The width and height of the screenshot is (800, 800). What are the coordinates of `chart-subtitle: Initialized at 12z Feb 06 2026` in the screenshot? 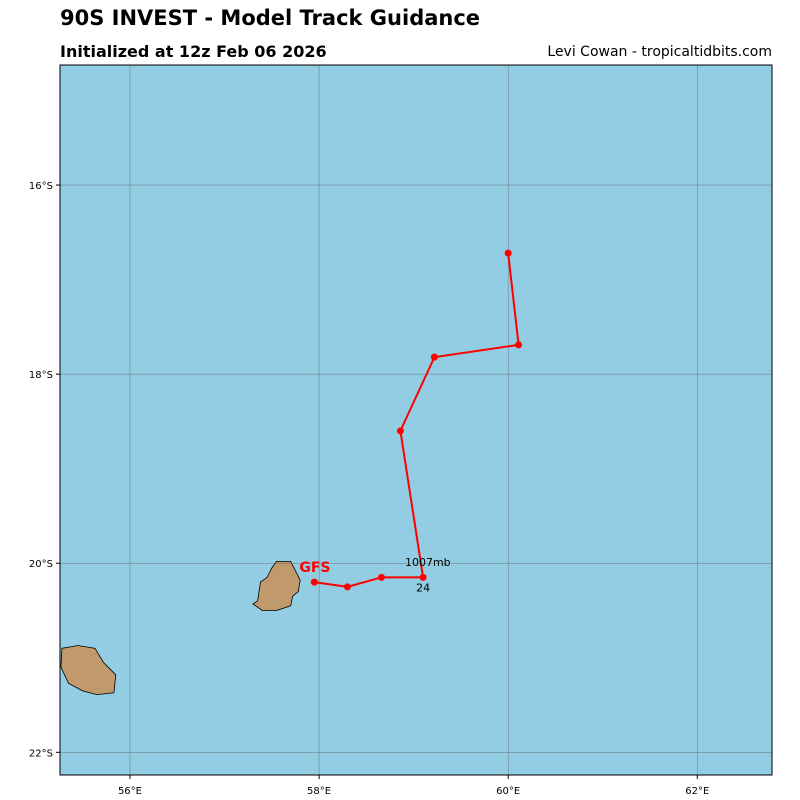 It's located at (193, 51).